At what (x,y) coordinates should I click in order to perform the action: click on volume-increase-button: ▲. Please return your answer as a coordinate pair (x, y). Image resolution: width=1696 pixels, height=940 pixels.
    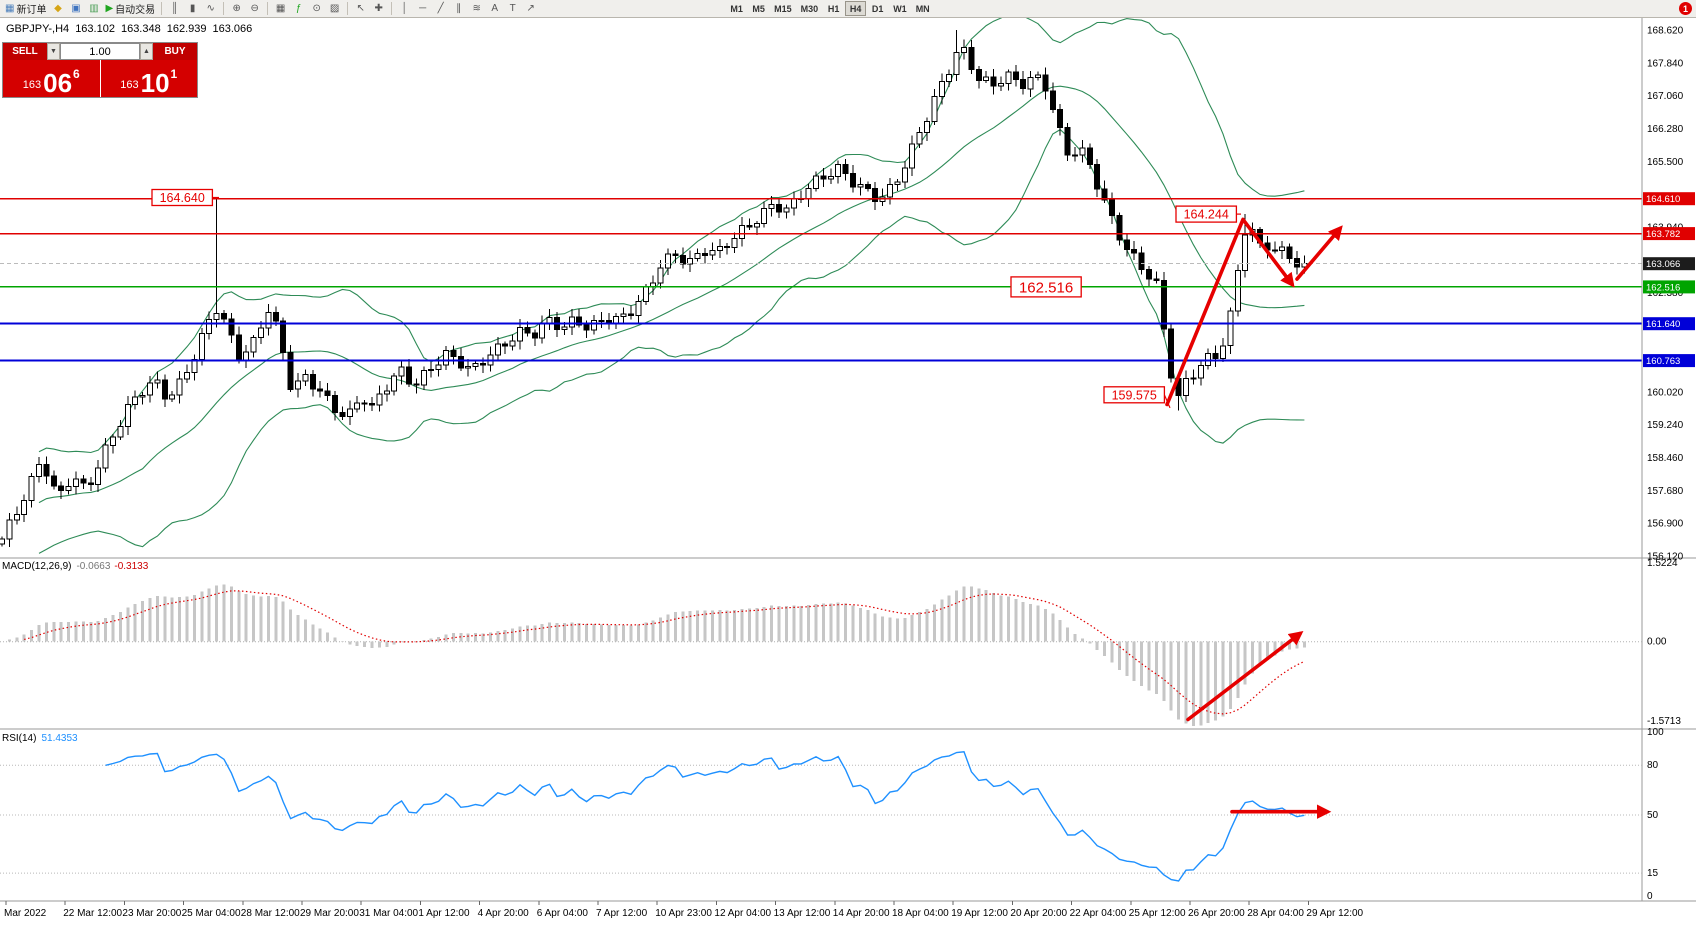
    Looking at the image, I should click on (146, 51).